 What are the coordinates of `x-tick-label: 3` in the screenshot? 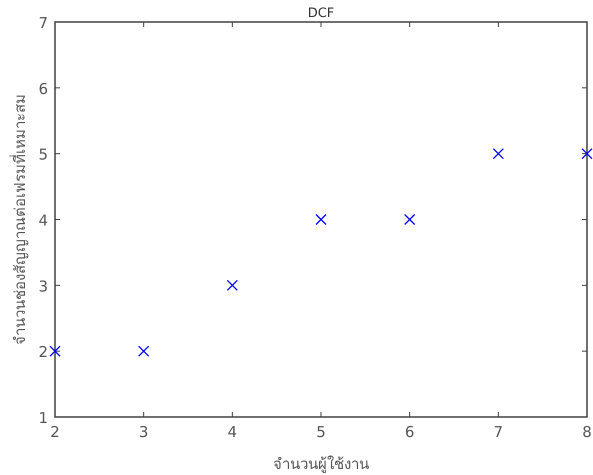 It's located at (143, 432).